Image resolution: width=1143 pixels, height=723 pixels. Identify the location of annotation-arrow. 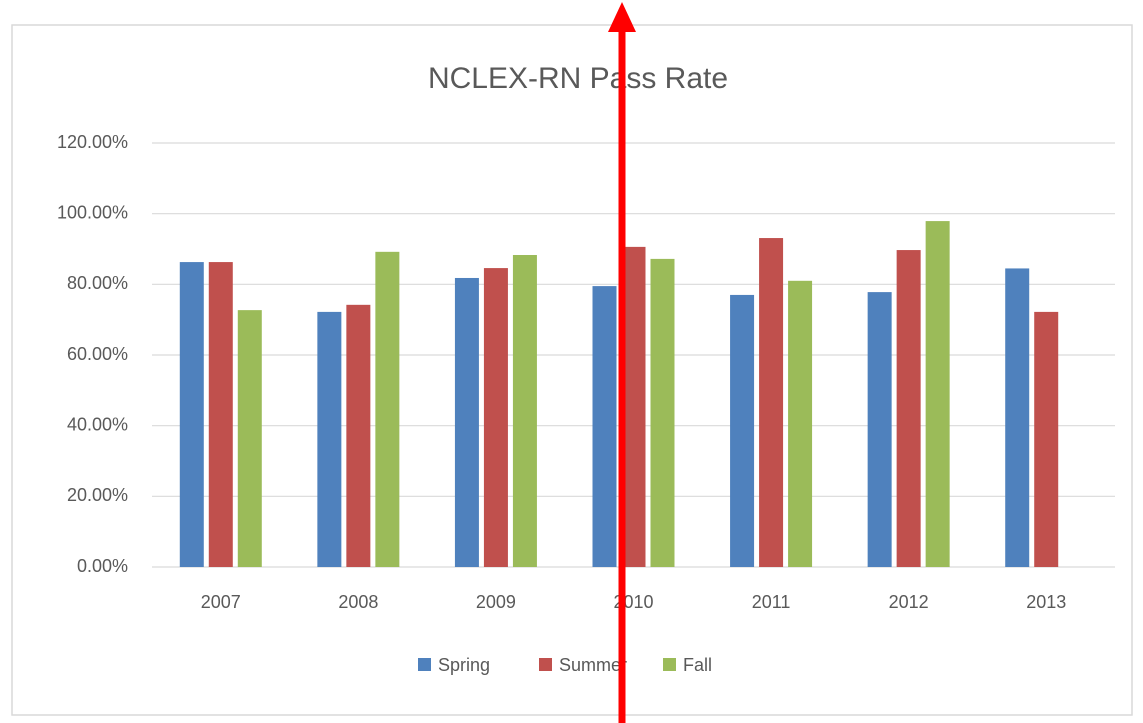
(622, 362).